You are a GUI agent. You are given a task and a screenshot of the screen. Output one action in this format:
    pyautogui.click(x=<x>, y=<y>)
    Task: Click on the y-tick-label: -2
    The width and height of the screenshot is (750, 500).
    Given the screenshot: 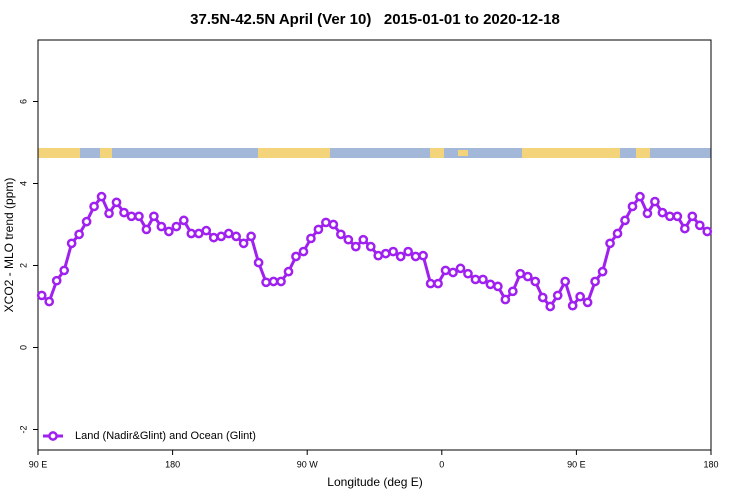 What is the action you would take?
    pyautogui.click(x=23, y=429)
    